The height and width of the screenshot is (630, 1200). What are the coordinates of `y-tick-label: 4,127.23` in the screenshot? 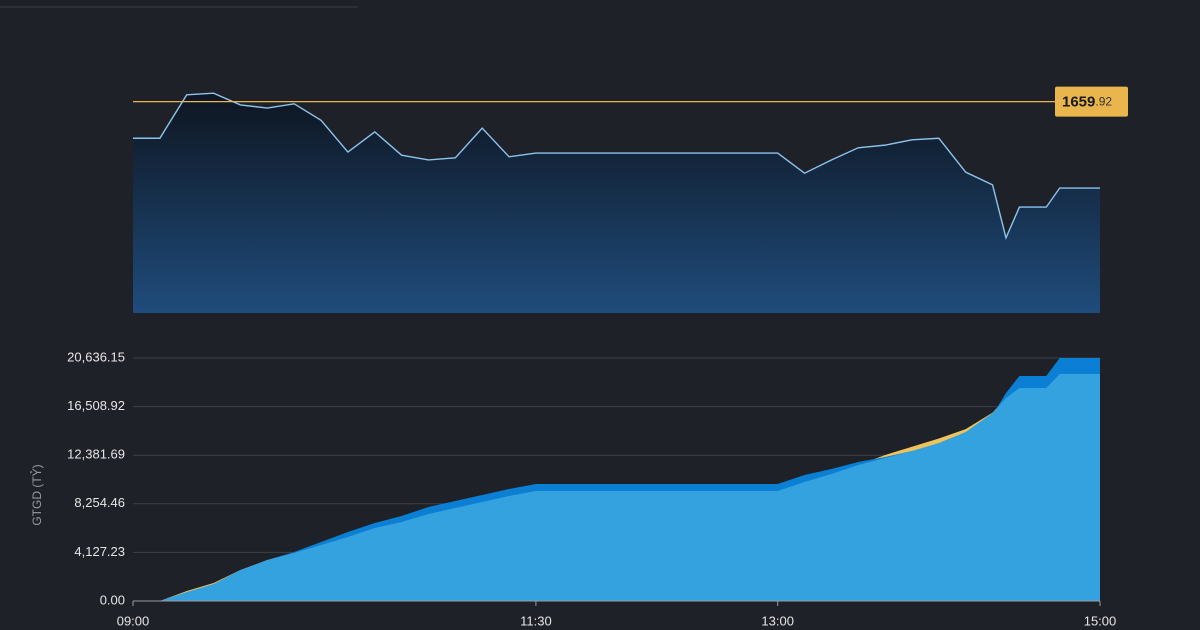 It's located at (99, 551).